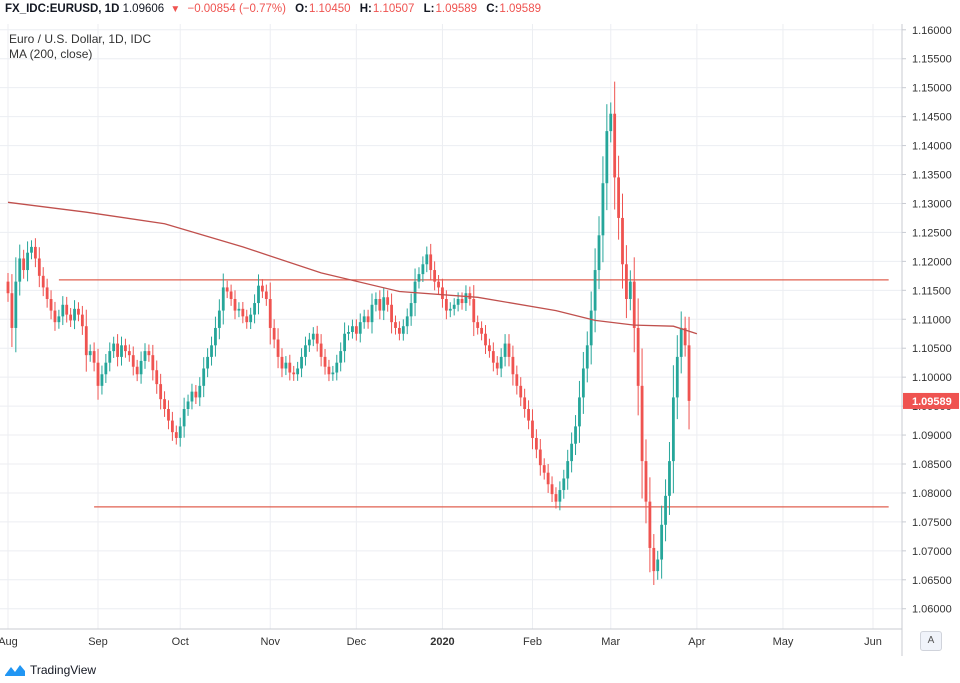  I want to click on brand-logo: TradingView, so click(50, 670).